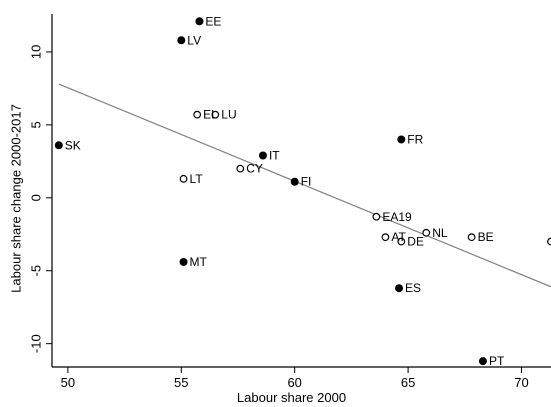  What do you see at coordinates (254, 169) in the screenshot?
I see `point-label: CY` at bounding box center [254, 169].